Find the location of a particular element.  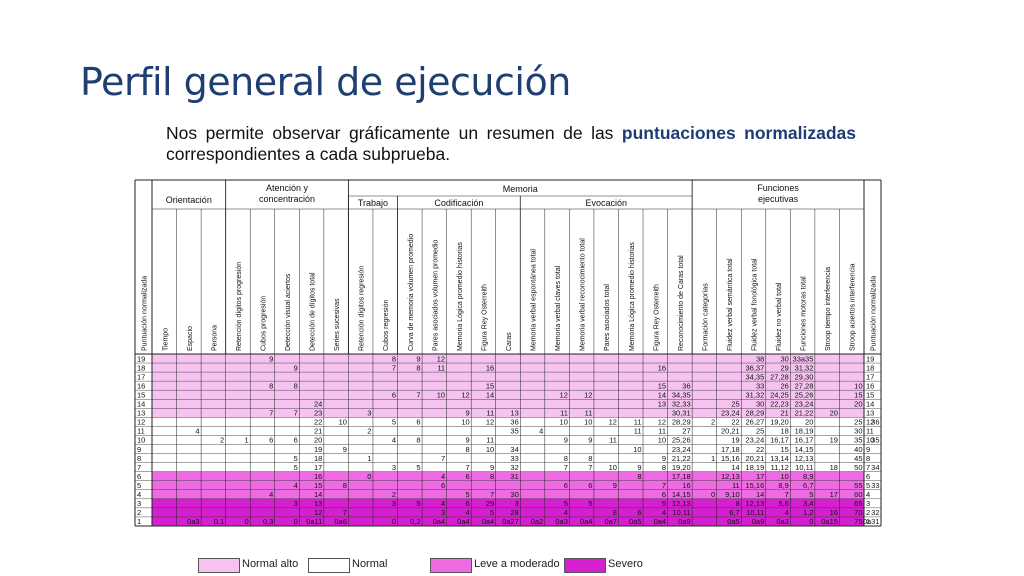

pn-left: 9 is located at coordinates (139, 449).